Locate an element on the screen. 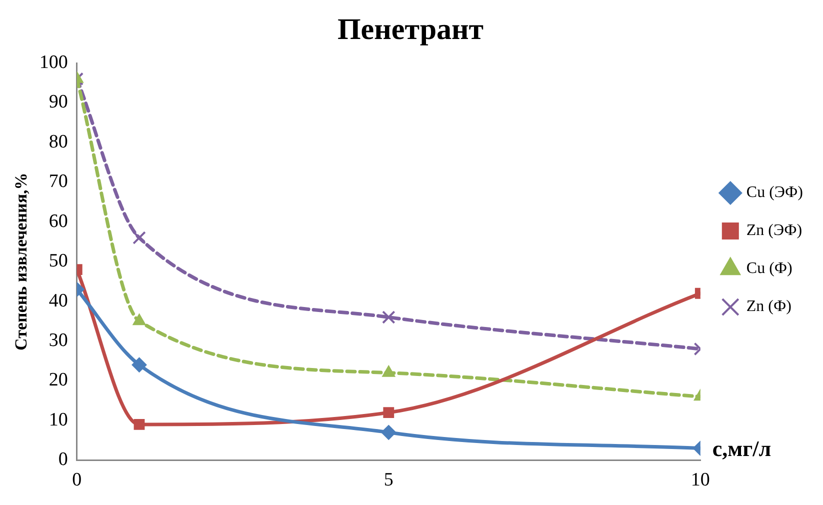  y-tick-label: 40 is located at coordinates (58, 301).